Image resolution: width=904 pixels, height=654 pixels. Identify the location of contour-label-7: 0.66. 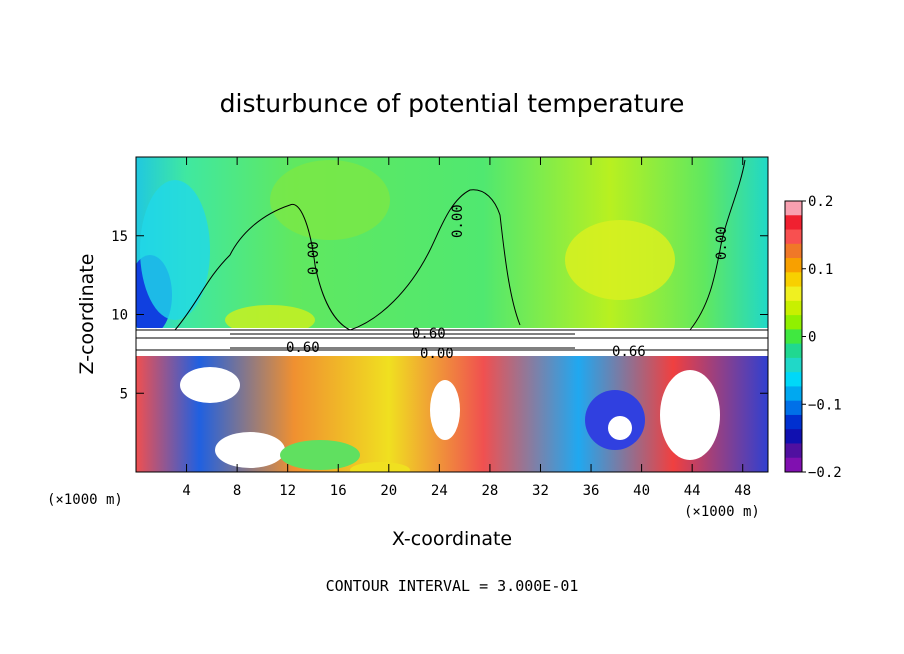
(629, 352).